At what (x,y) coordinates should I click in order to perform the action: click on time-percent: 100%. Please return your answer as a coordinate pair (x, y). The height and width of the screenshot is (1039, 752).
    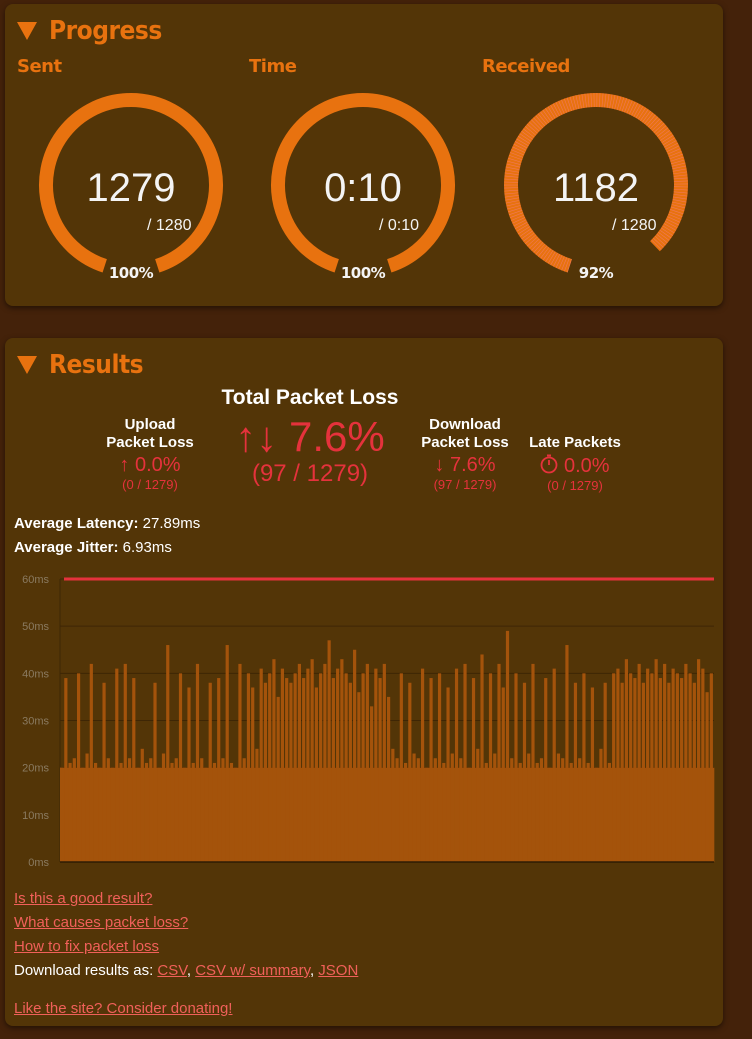
    Looking at the image, I should click on (363, 273).